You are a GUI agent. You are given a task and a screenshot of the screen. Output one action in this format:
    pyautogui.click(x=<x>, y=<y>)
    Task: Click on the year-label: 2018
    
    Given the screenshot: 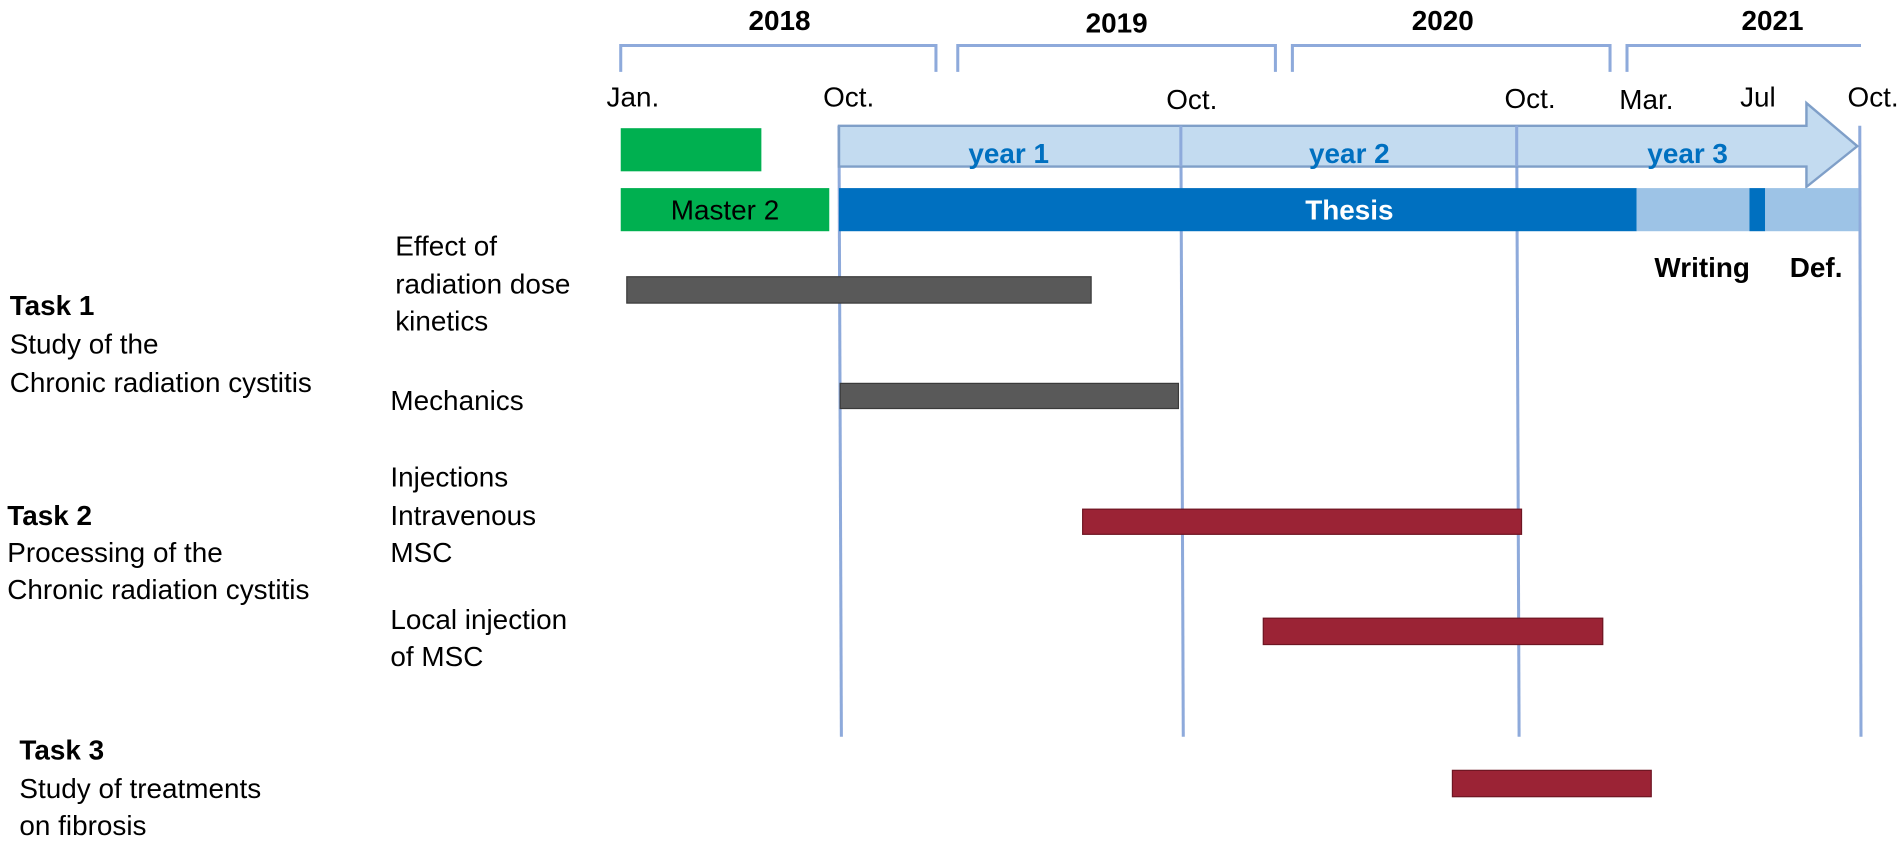 What is the action you would take?
    pyautogui.click(x=780, y=20)
    